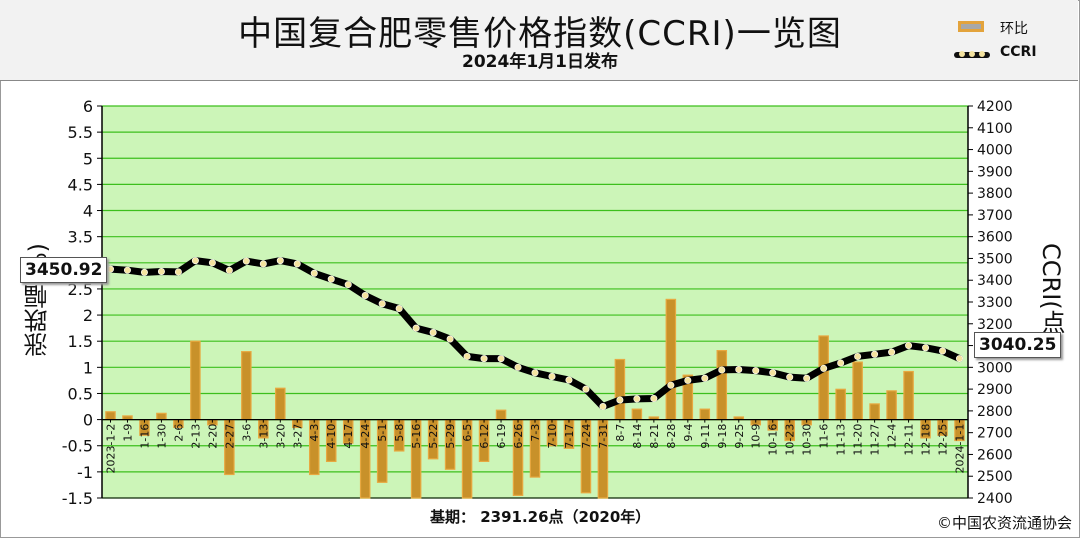  What do you see at coordinates (144, 436) in the screenshot?
I see `x-tick-label: 1-16` at bounding box center [144, 436].